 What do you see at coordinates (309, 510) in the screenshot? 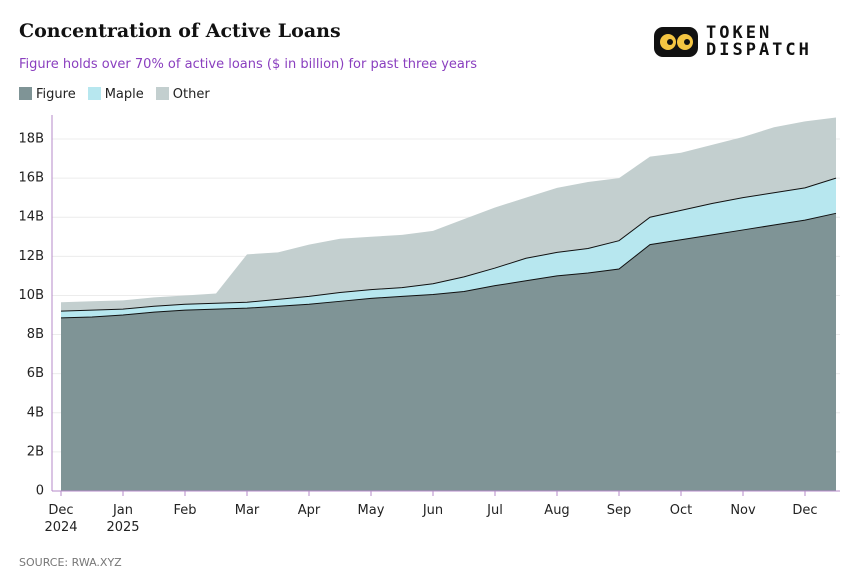
I see `x-tick-label: Apr` at bounding box center [309, 510].